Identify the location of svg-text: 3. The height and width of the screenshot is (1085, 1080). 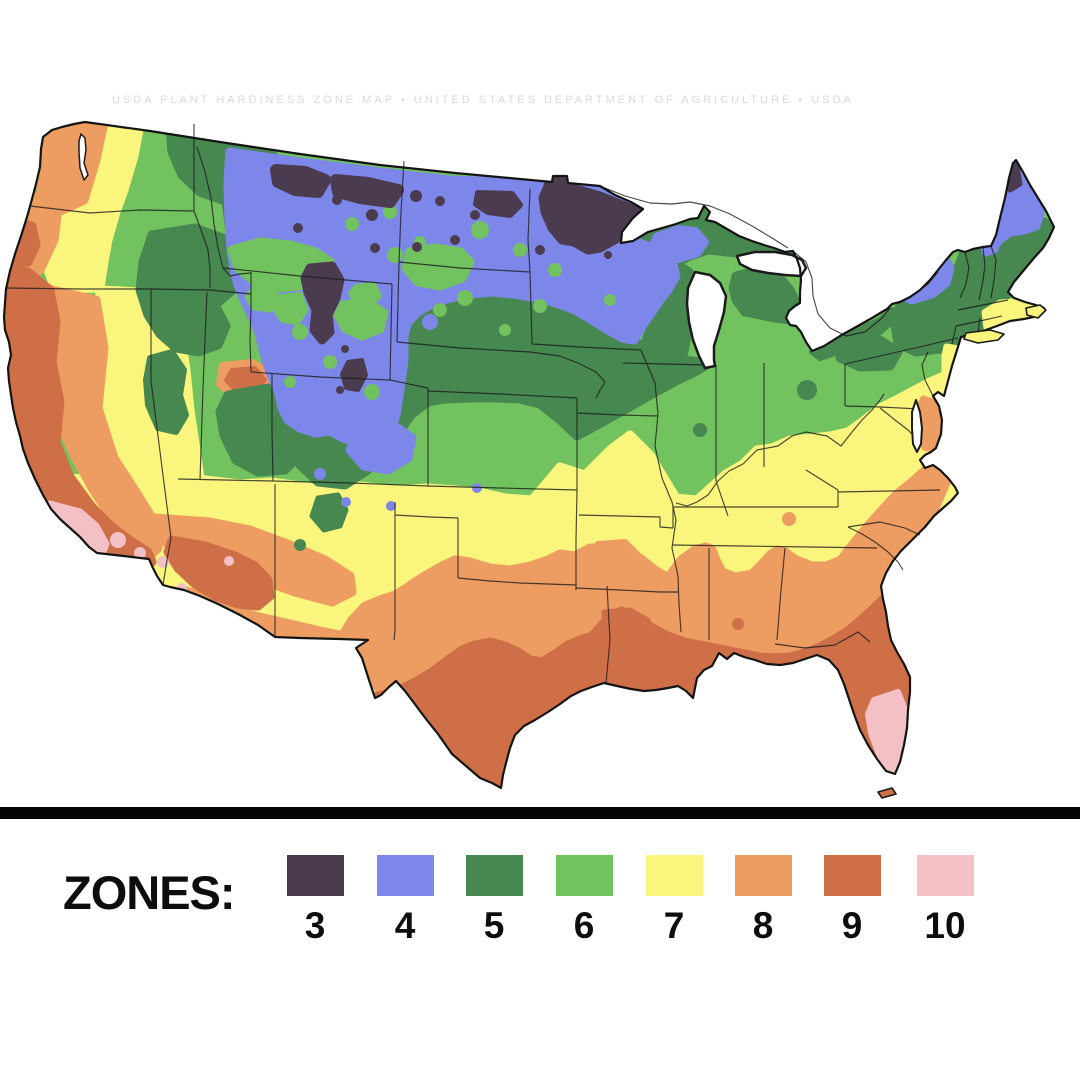
(315, 925).